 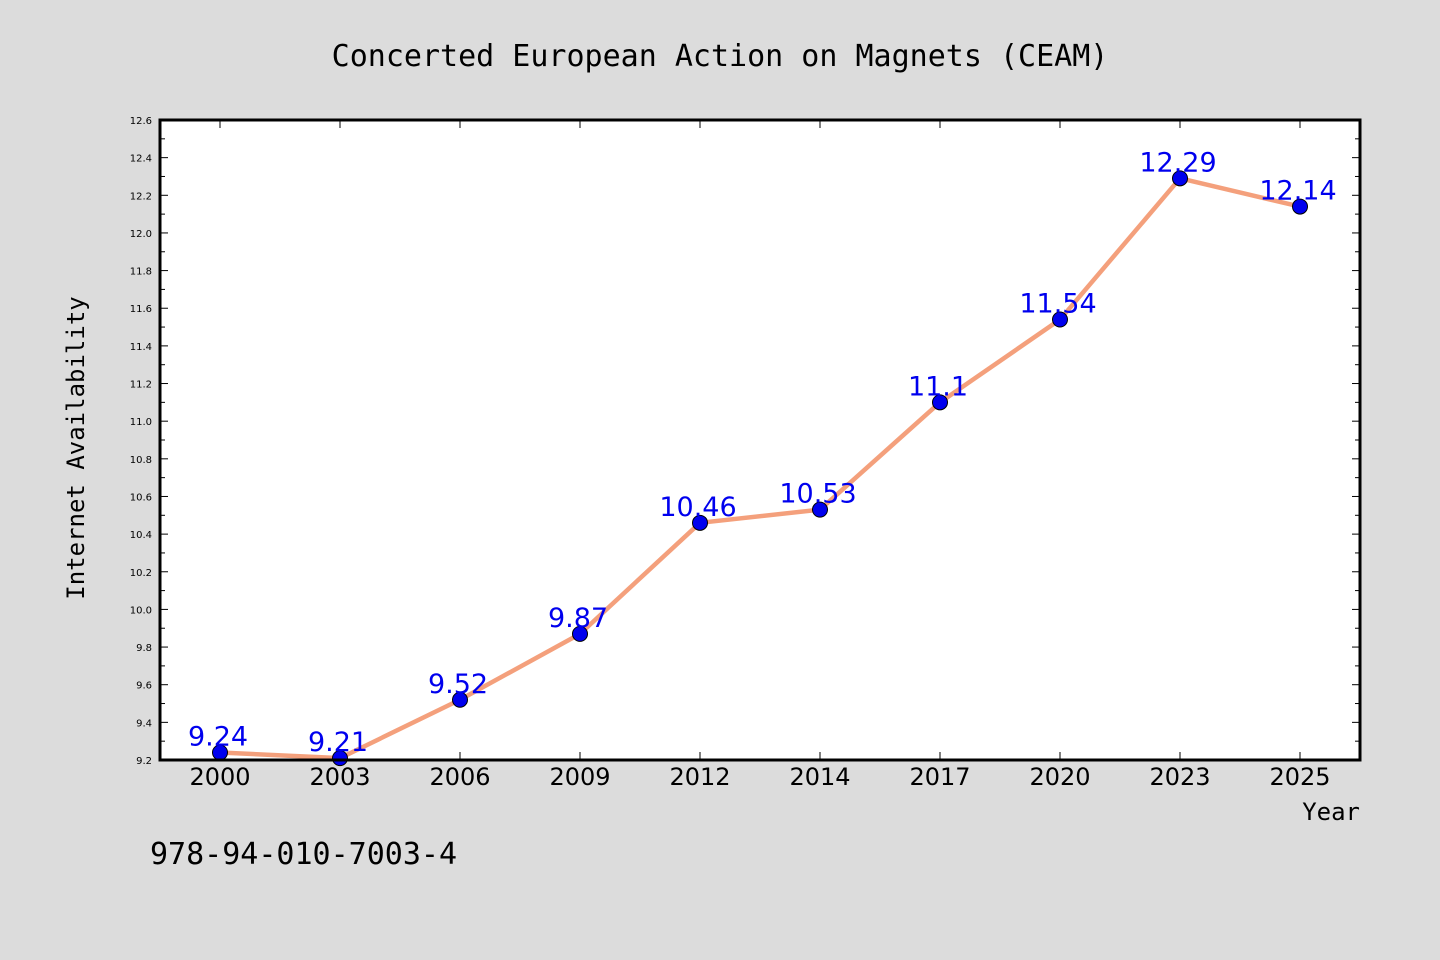 I want to click on x-tick-label: 2014, so click(x=819, y=777).